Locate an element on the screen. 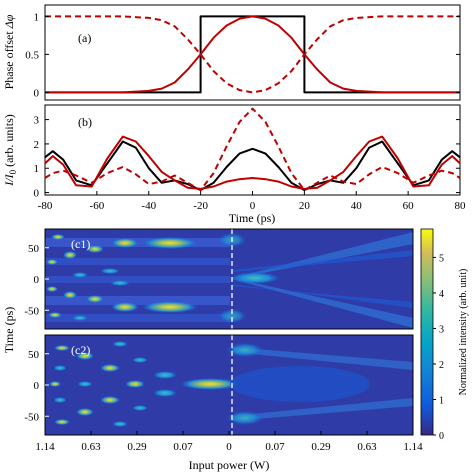 This screenshot has height=474, width=474. b-ytick-label: 0 is located at coordinates (37, 194).